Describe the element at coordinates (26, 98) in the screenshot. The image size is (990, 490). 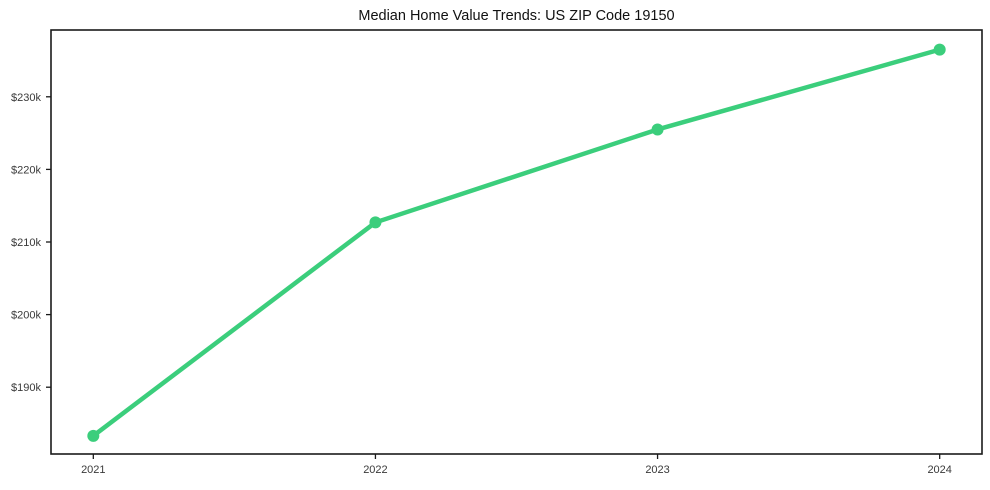
I see `y-tick-label: $230k` at that location.